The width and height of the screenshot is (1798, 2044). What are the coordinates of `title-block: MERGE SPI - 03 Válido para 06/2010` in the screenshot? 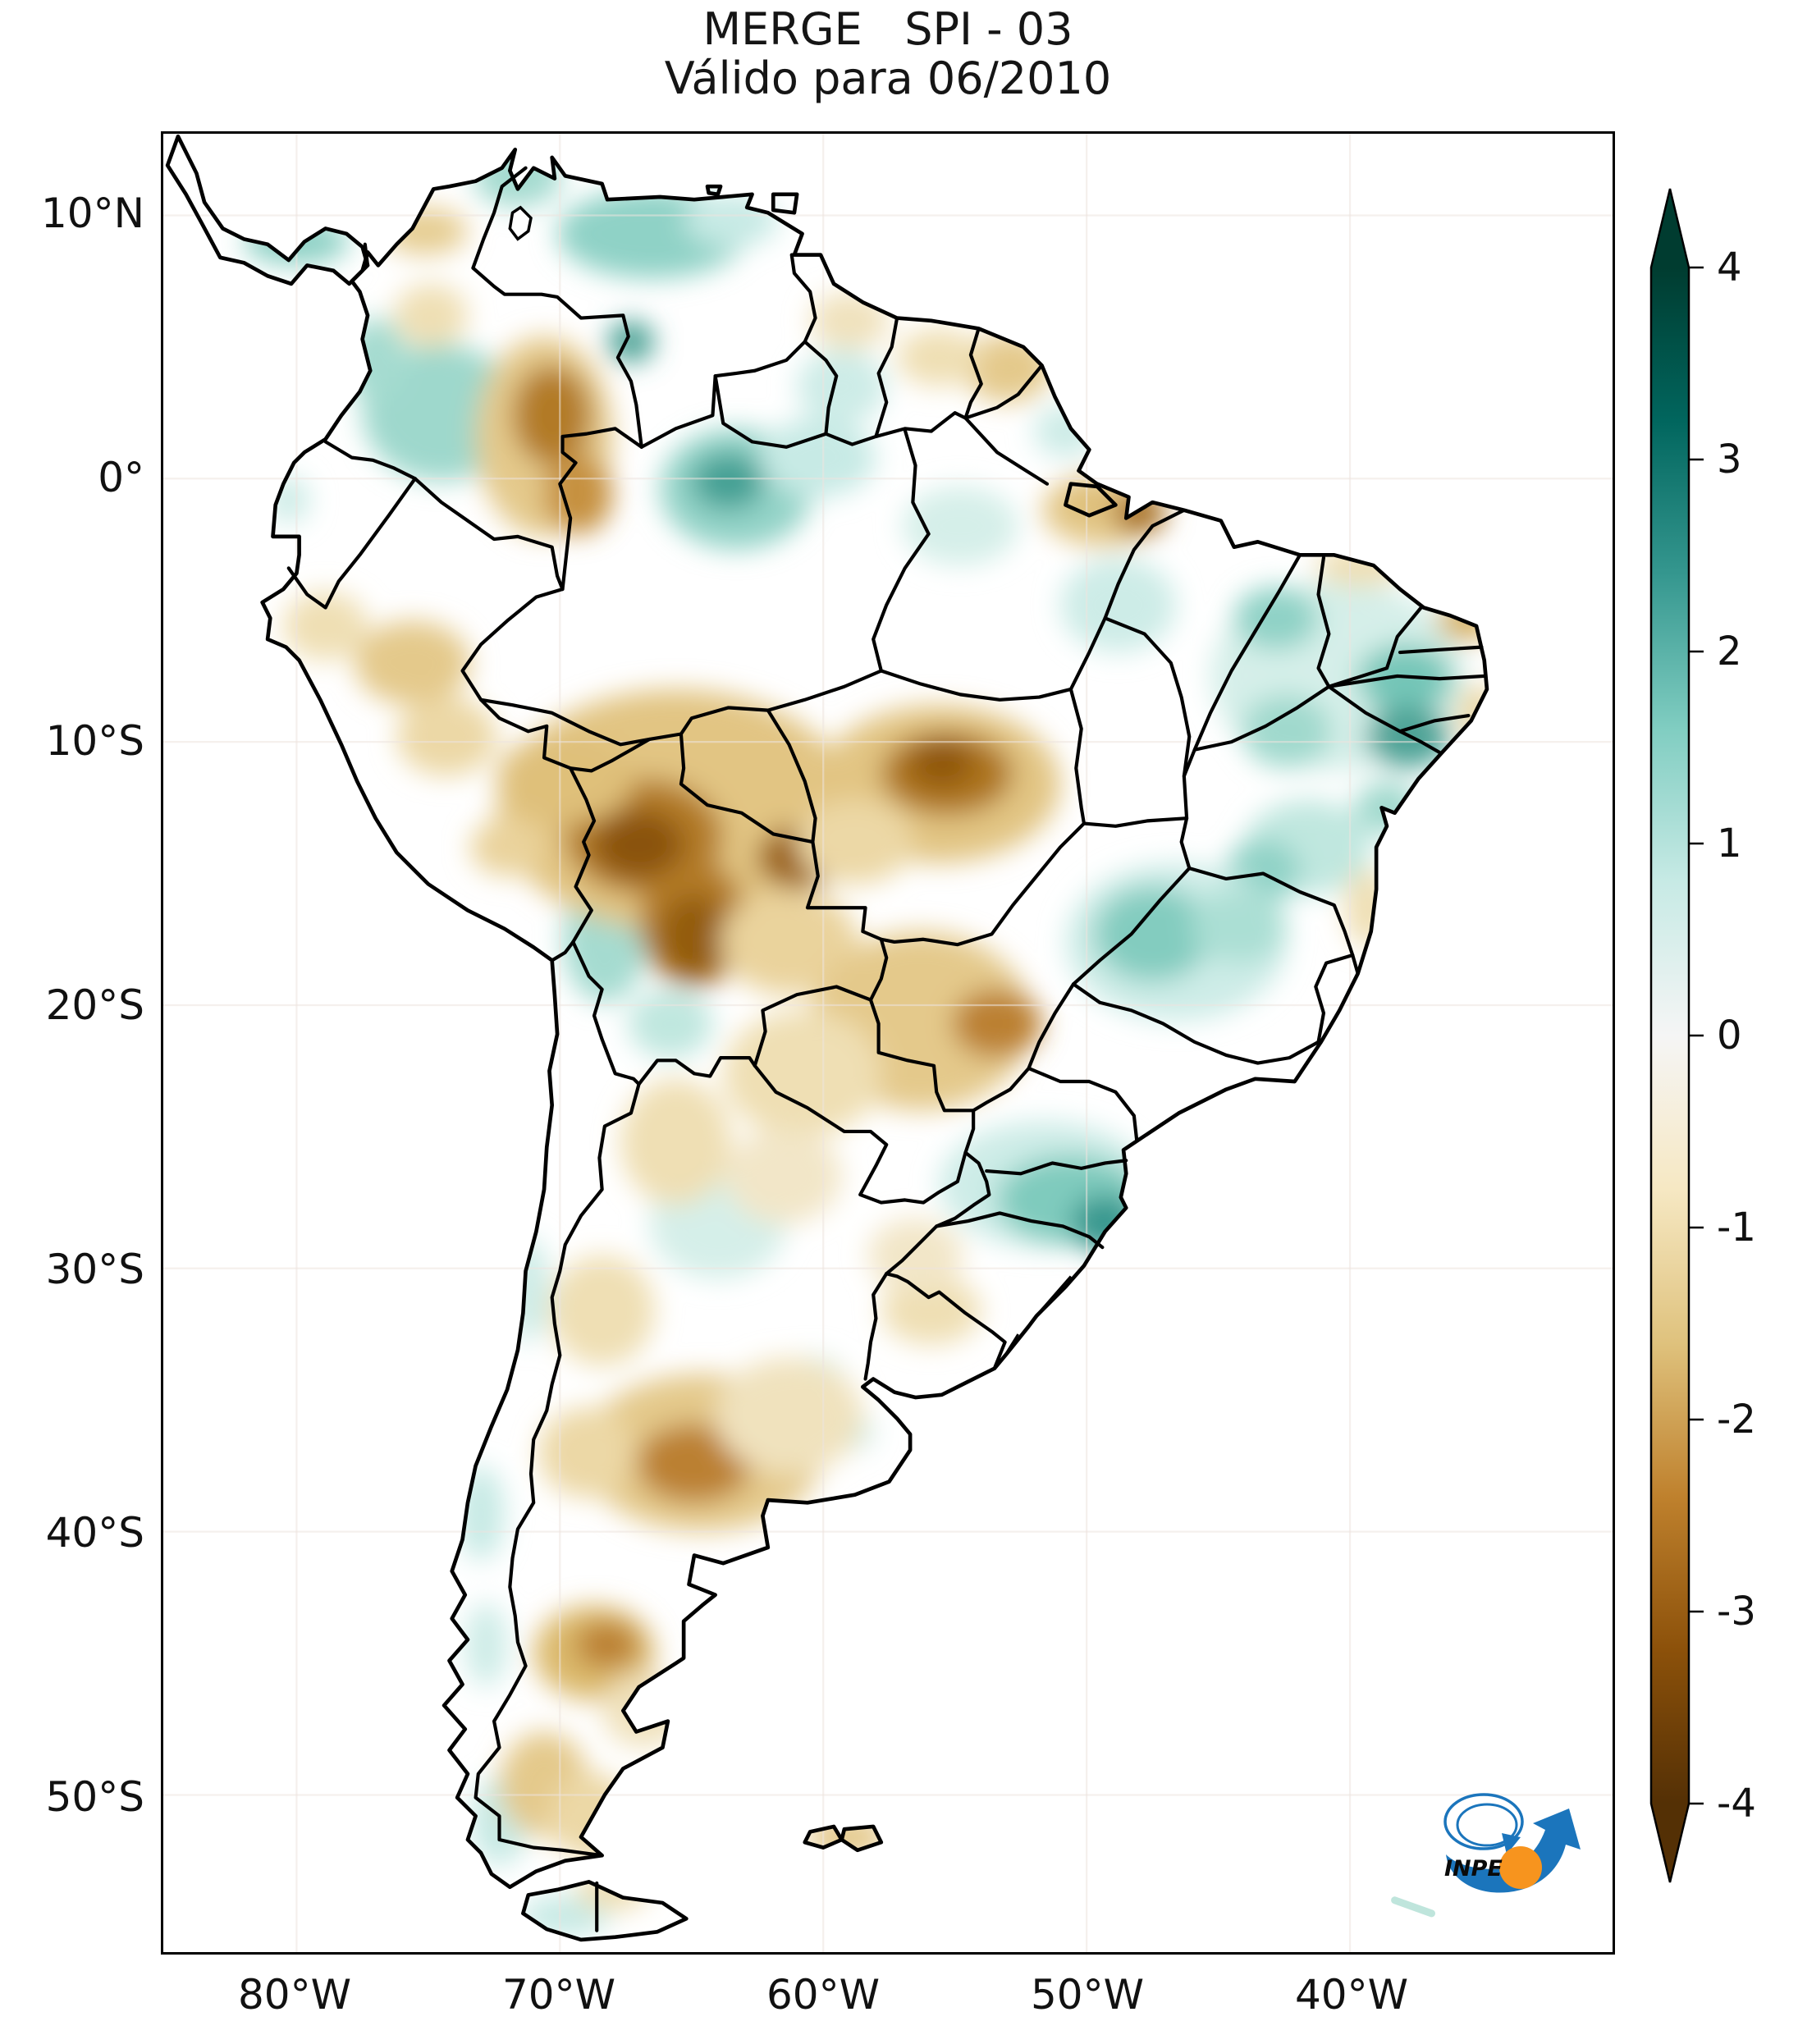 It's located at (888, 54).